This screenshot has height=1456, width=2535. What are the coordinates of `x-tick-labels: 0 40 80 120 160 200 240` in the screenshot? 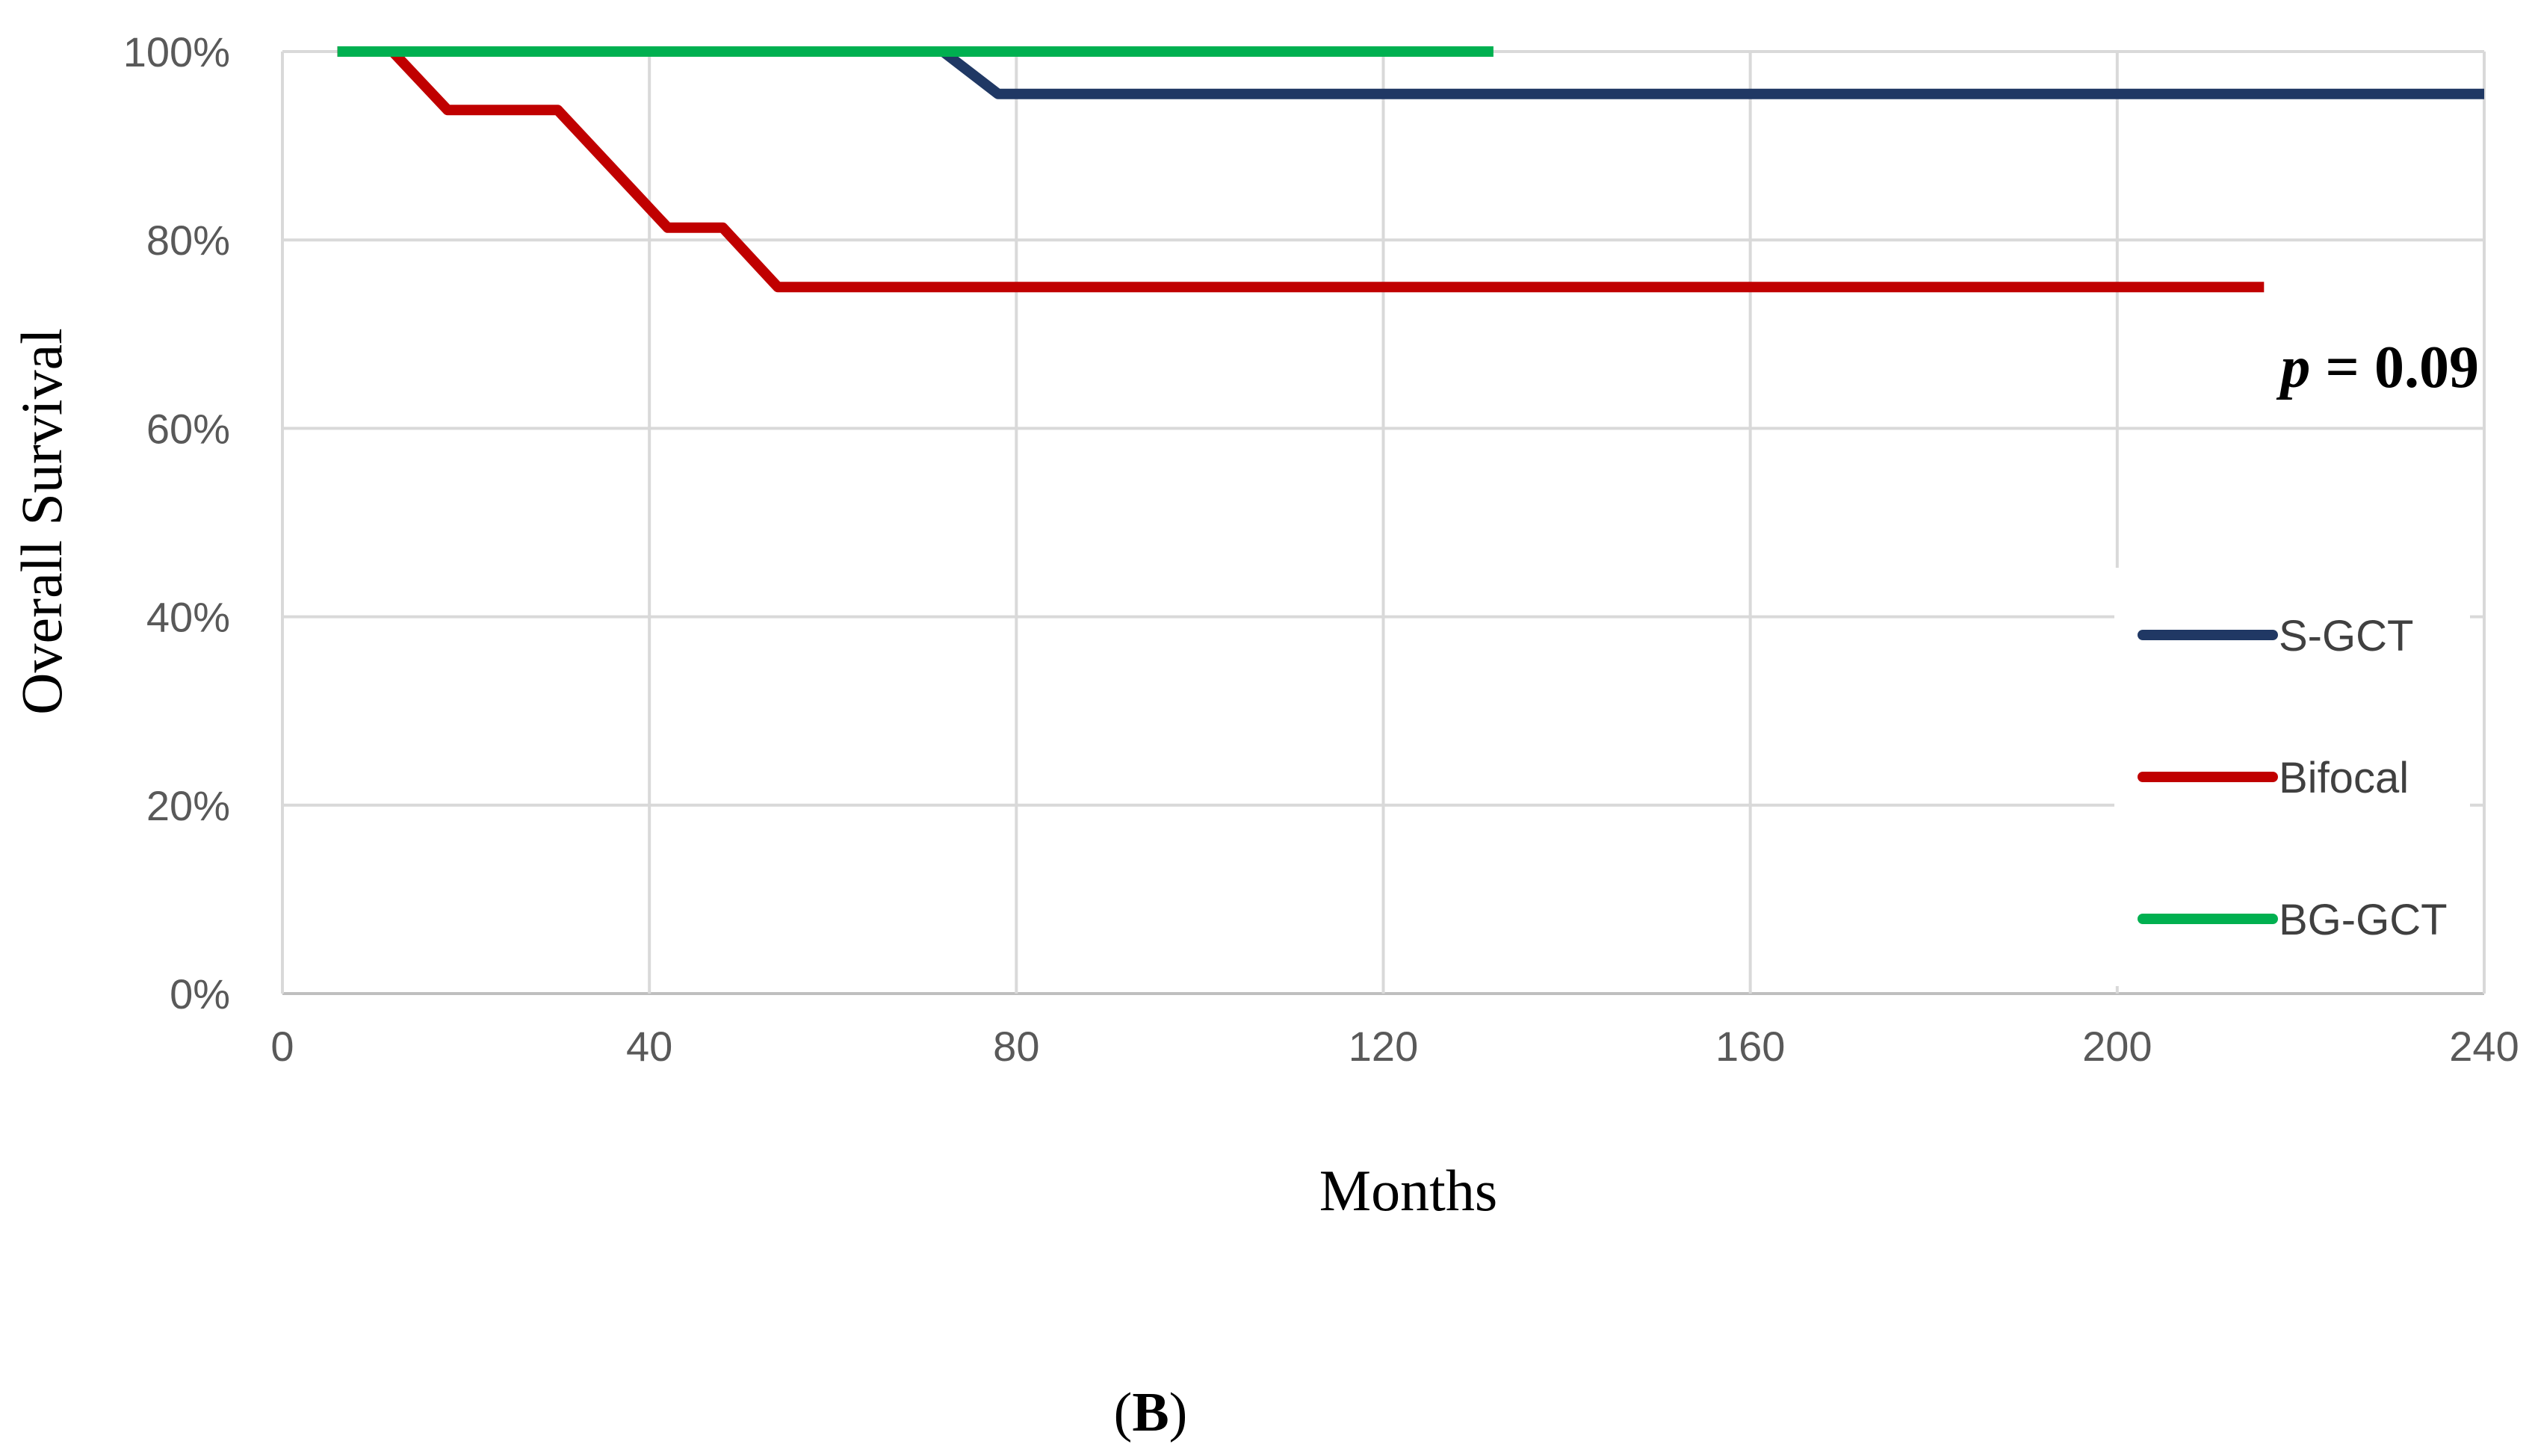 It's located at (1394, 1046).